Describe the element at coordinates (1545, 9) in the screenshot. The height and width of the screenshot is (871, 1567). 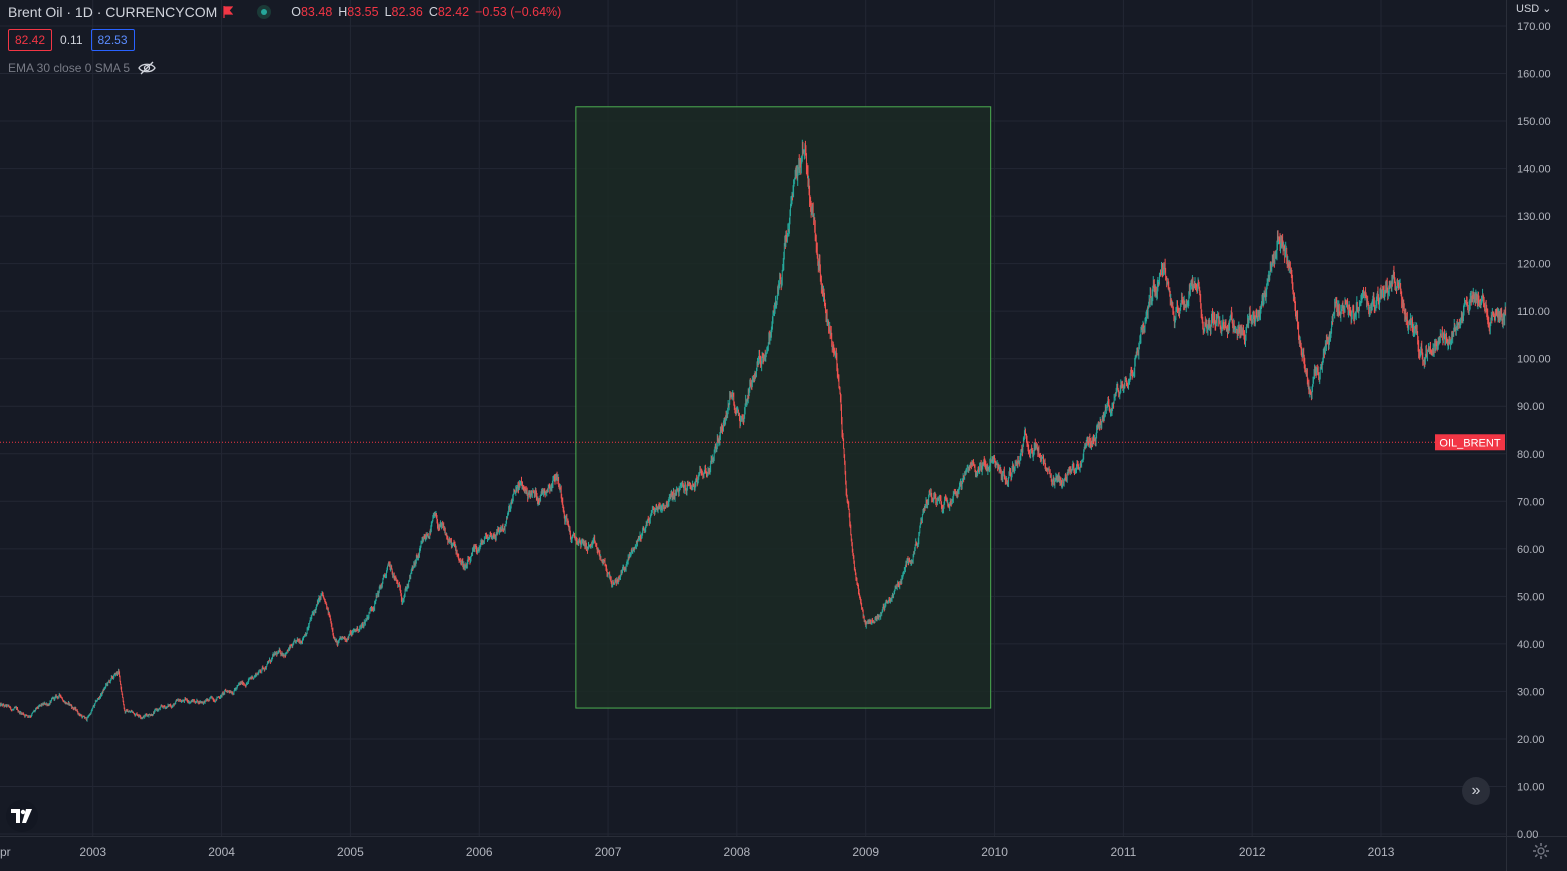
I see `chevron-down-icon: ⌄` at that location.